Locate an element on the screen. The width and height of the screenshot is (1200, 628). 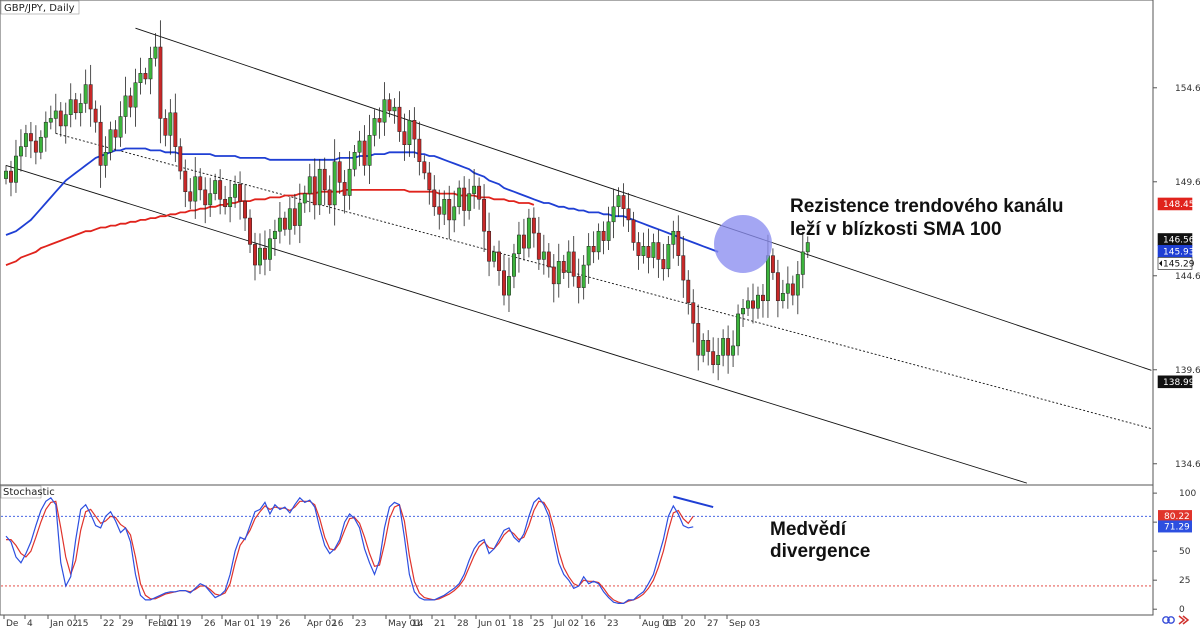
time-tick-label: 29 is located at coordinates (128, 623).